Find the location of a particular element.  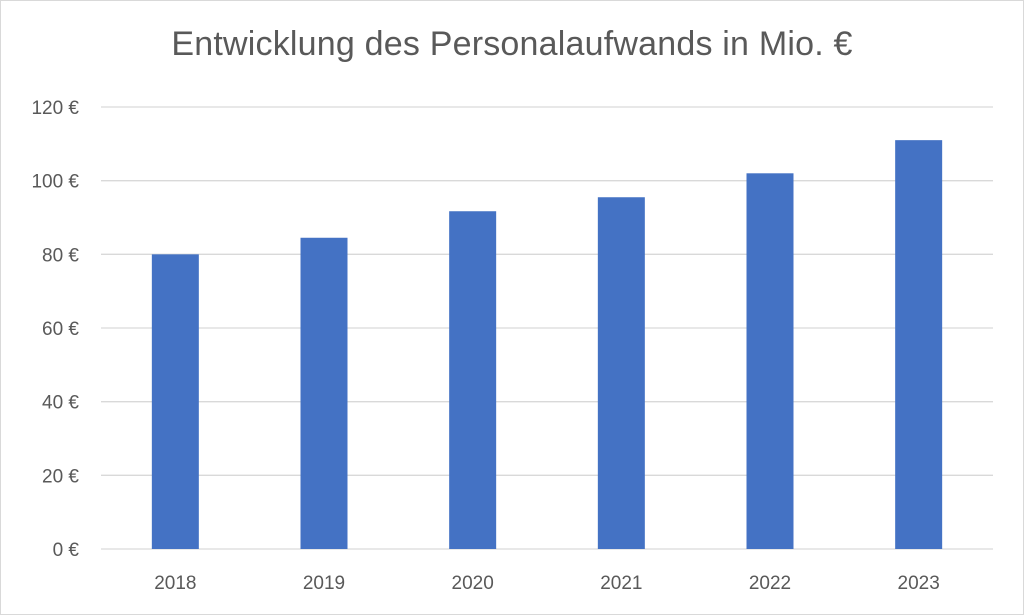

bar-2022 is located at coordinates (770, 361).